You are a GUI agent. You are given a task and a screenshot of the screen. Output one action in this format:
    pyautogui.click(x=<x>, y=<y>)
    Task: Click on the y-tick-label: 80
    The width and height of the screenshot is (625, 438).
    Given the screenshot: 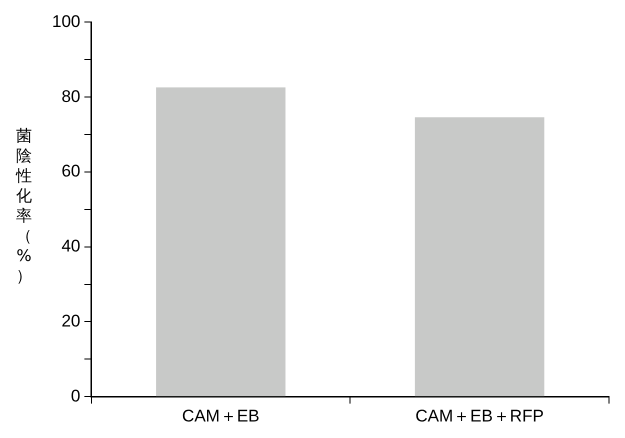 What is the action you would take?
    pyautogui.click(x=70, y=96)
    